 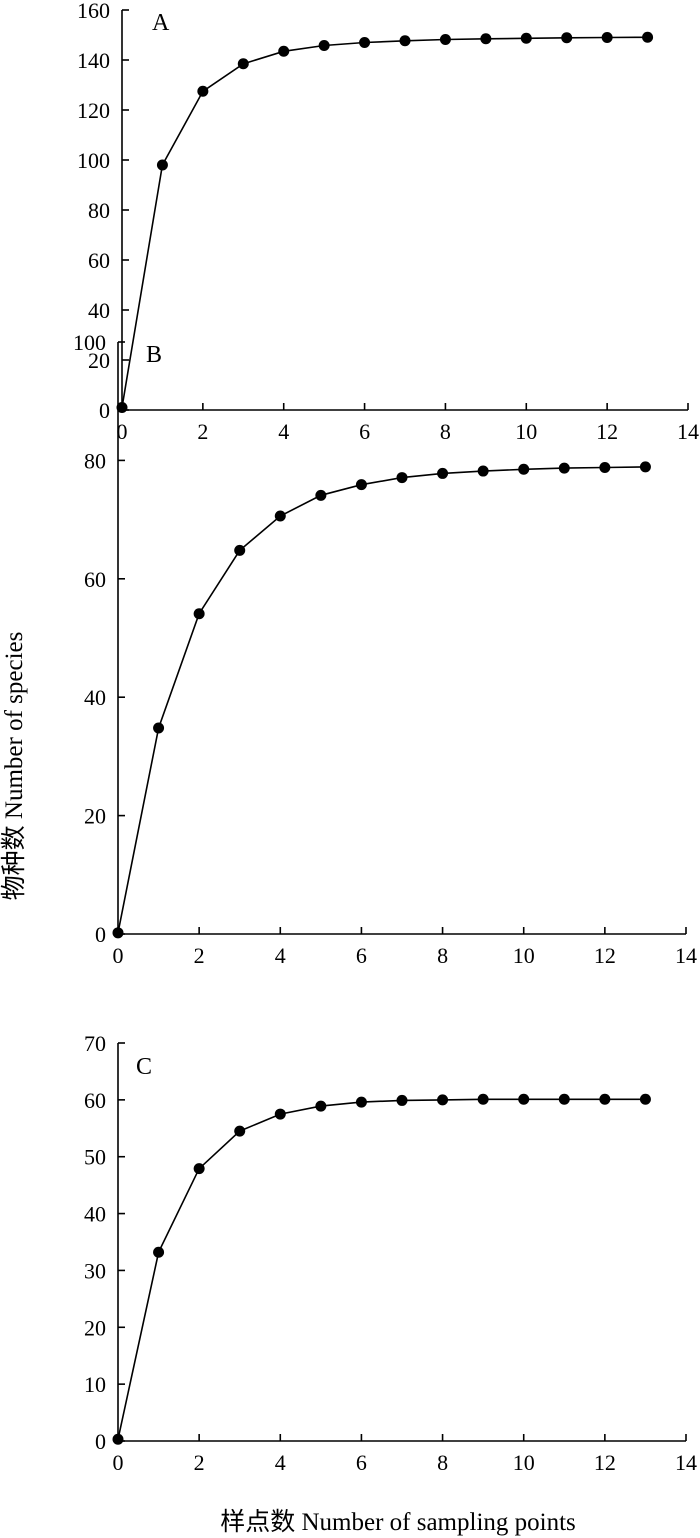 What do you see at coordinates (161, 23) in the screenshot?
I see `panel-letter-a: A` at bounding box center [161, 23].